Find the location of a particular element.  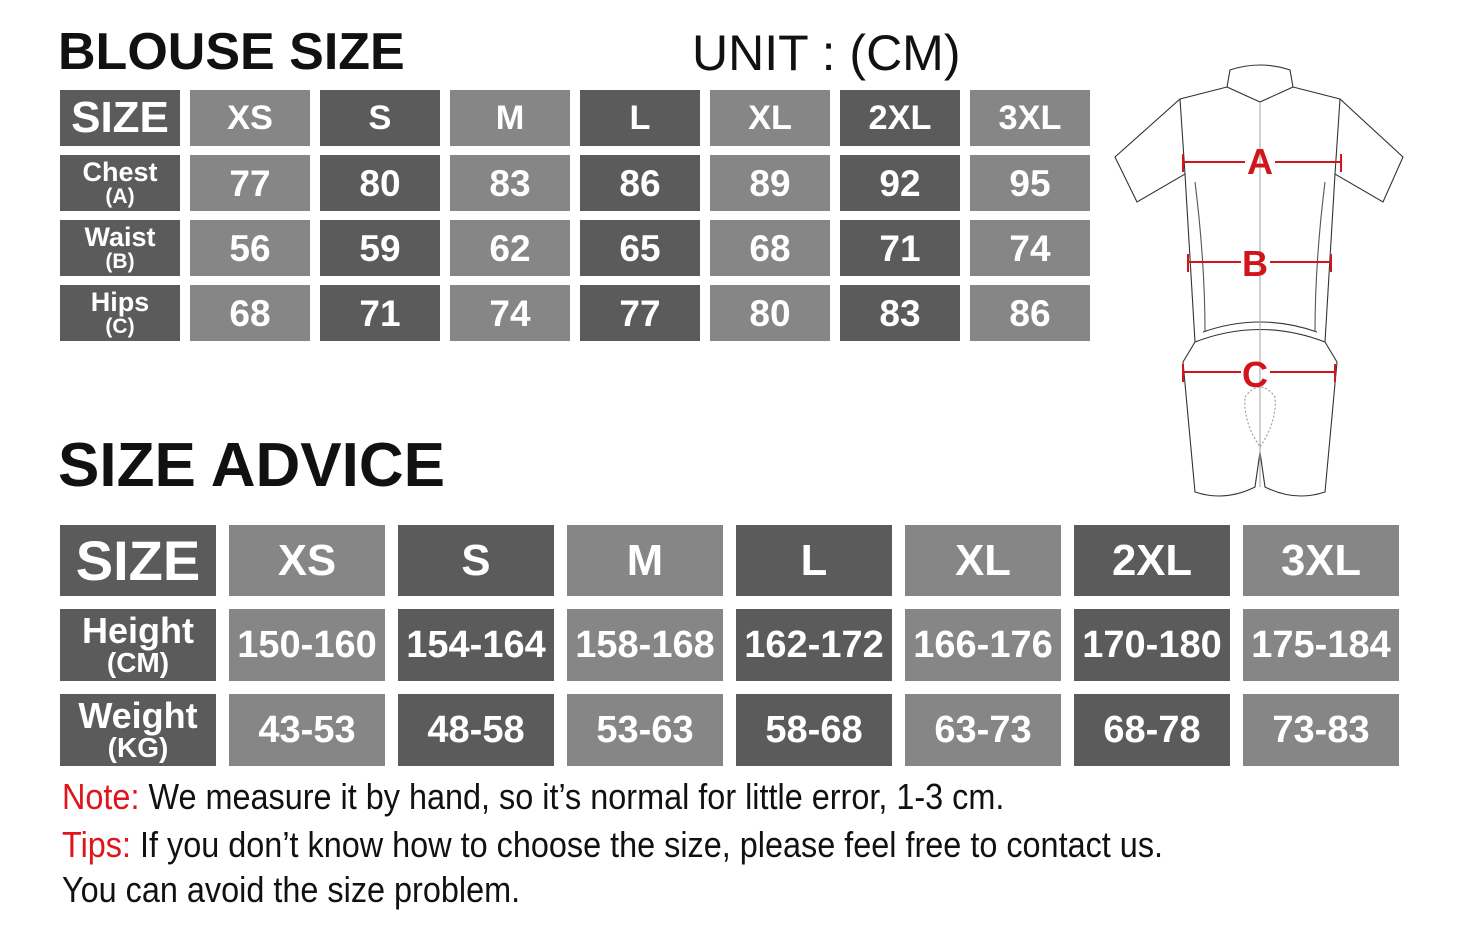

table-cell: 175-184 is located at coordinates (1321, 645).